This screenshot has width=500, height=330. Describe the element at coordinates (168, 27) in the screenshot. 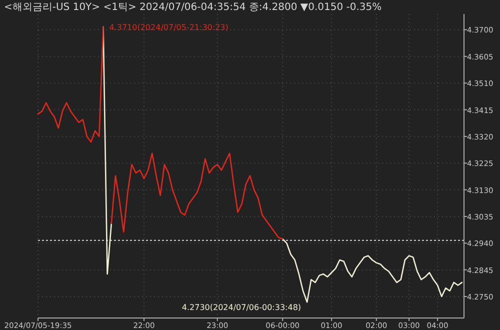

I see `annotation: 4.3710(2024/07/05-21:30:23)` at that location.